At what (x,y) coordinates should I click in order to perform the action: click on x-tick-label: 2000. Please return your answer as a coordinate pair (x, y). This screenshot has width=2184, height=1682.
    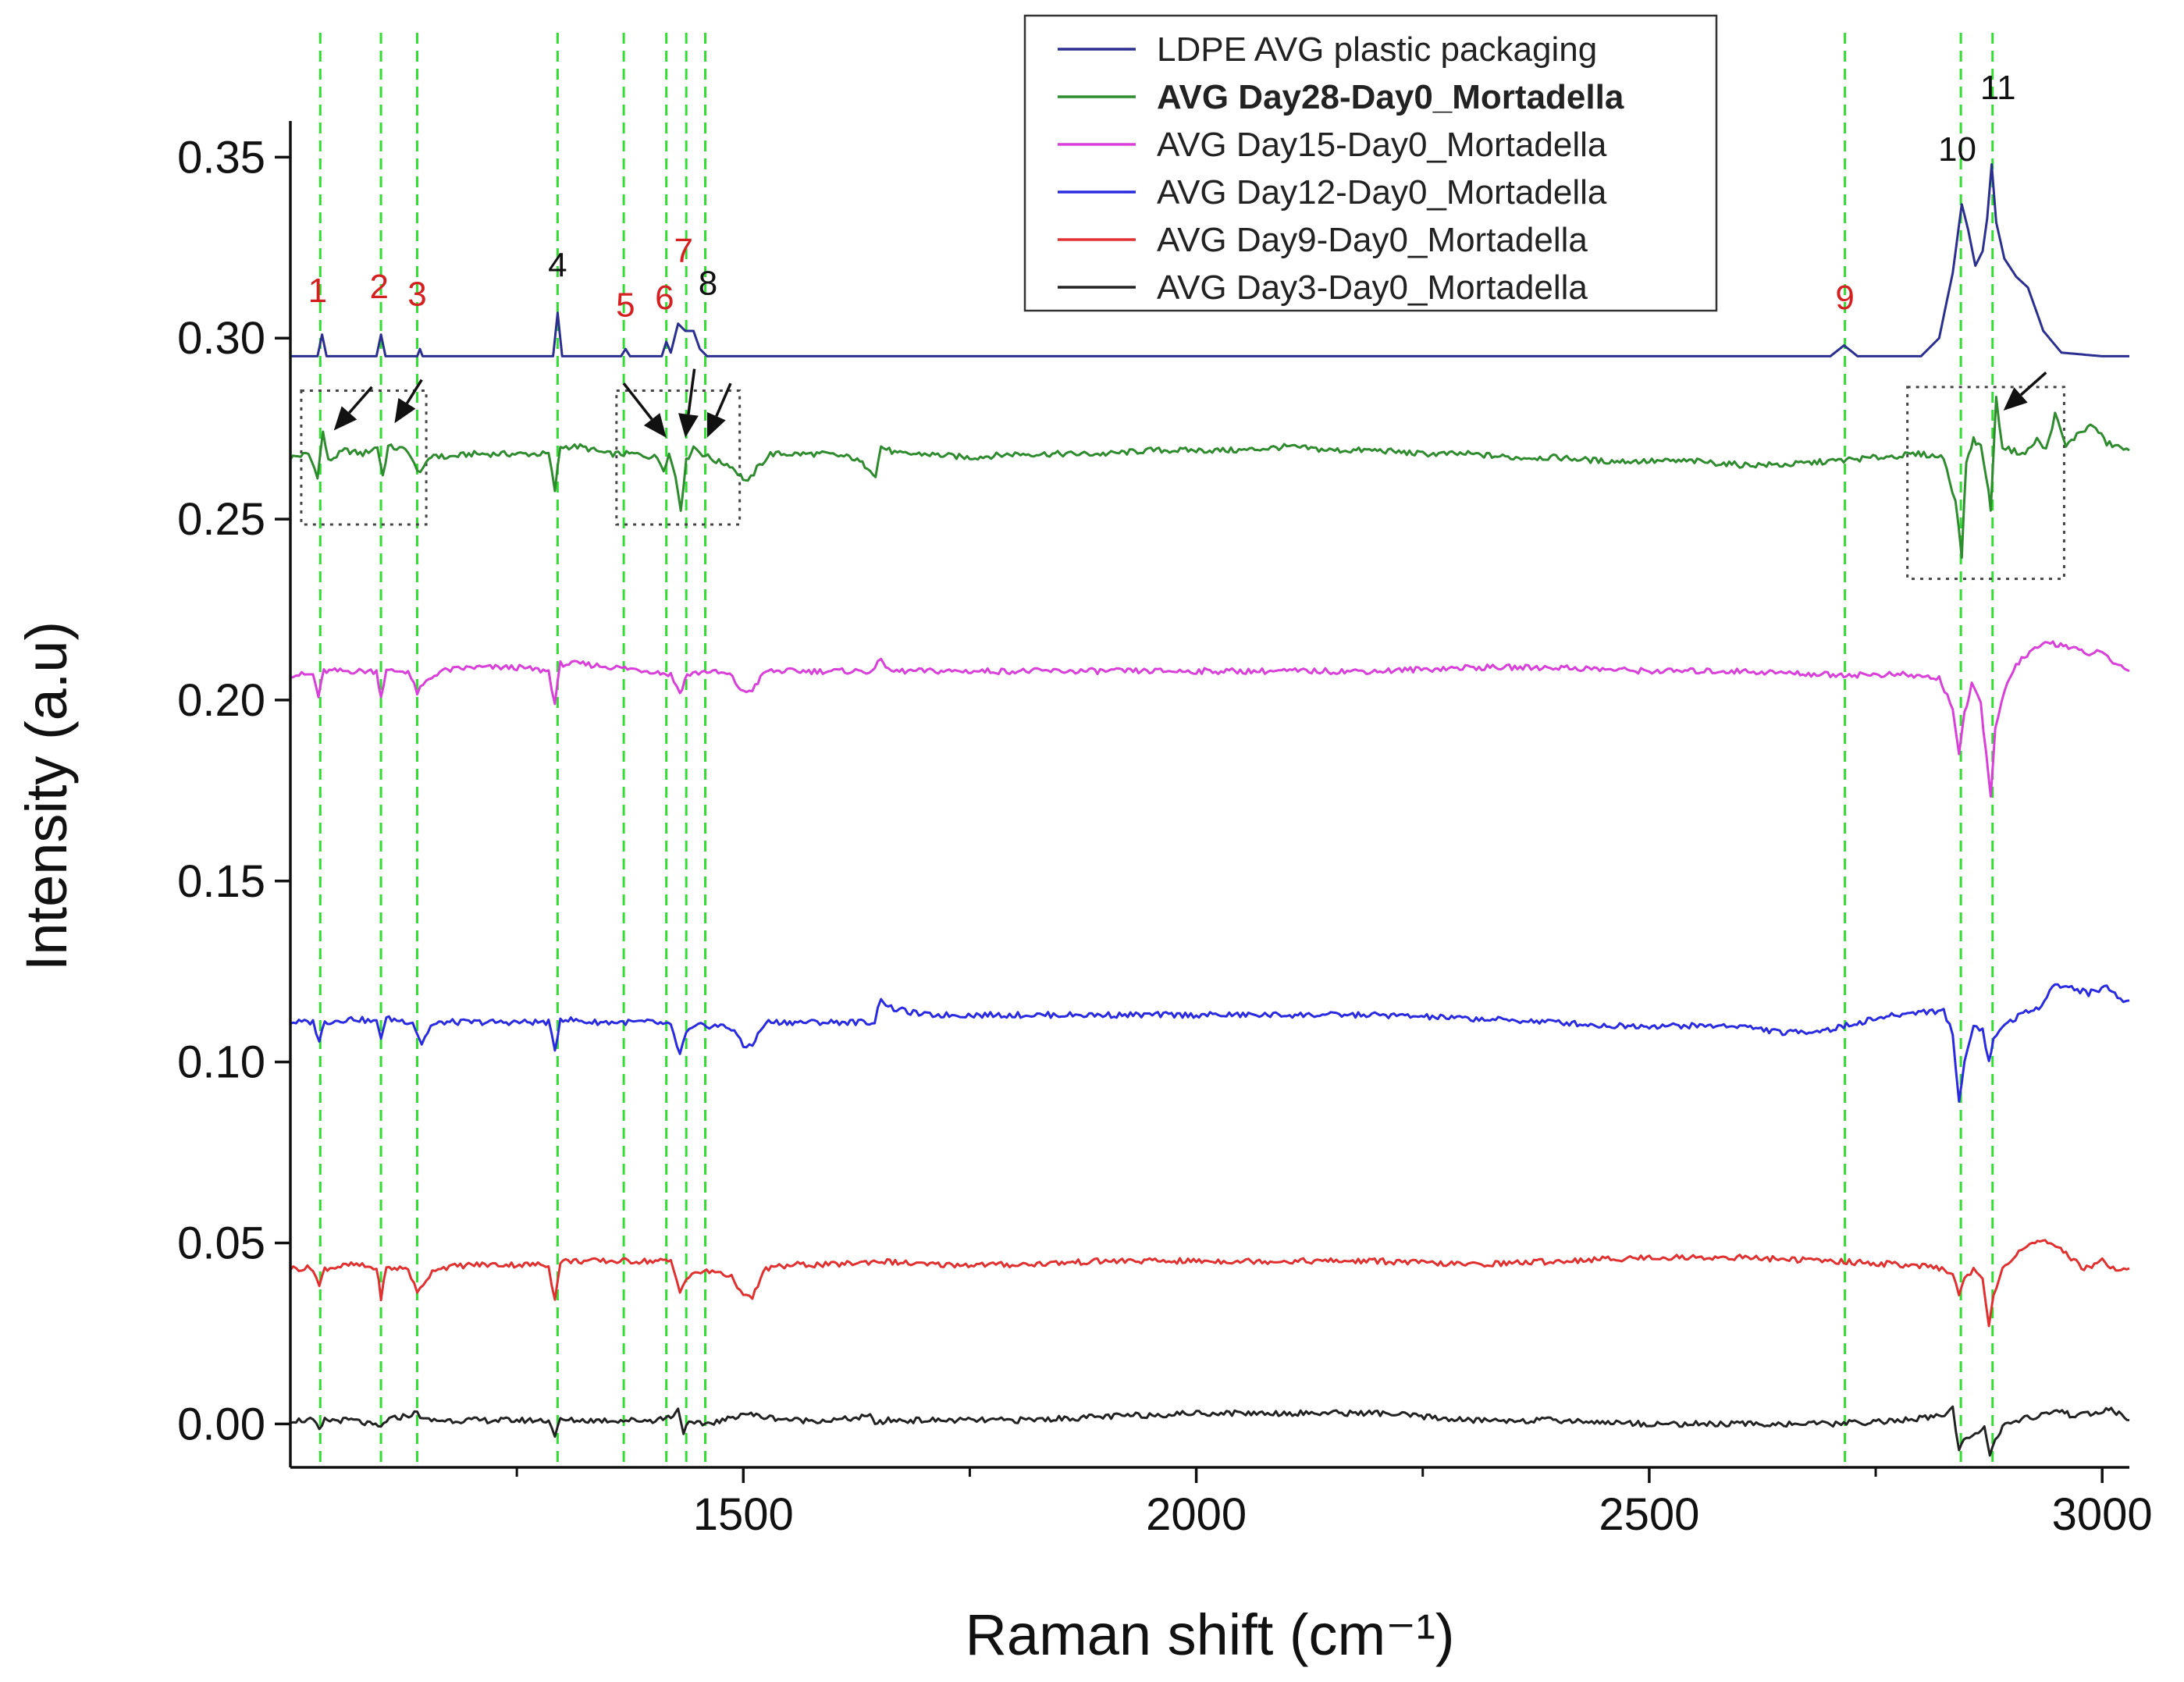
    Looking at the image, I should click on (1196, 1514).